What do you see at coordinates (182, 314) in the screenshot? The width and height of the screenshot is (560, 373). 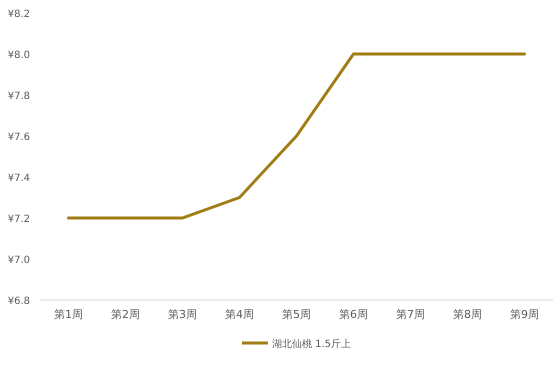 I see `x-tick-label: 第3周` at bounding box center [182, 314].